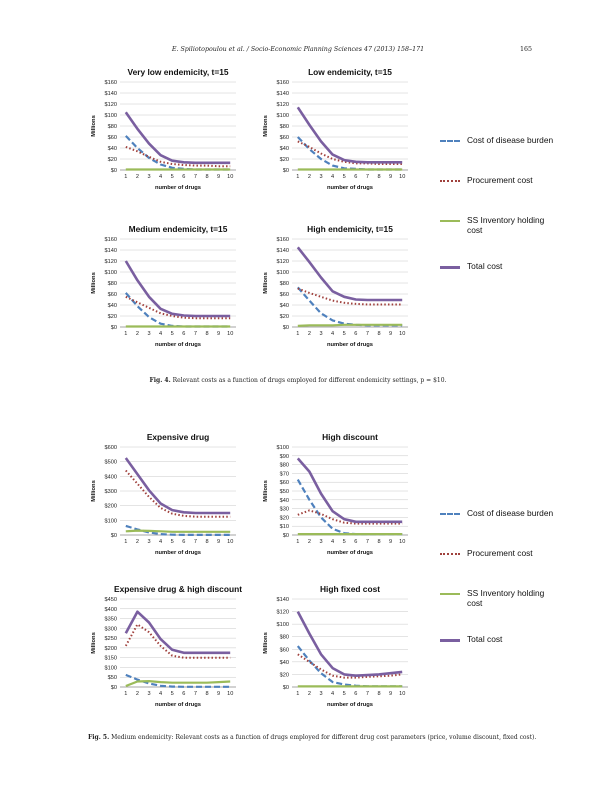  Describe the element at coordinates (111, 448) in the screenshot. I see `y-tick-label: $600` at that location.